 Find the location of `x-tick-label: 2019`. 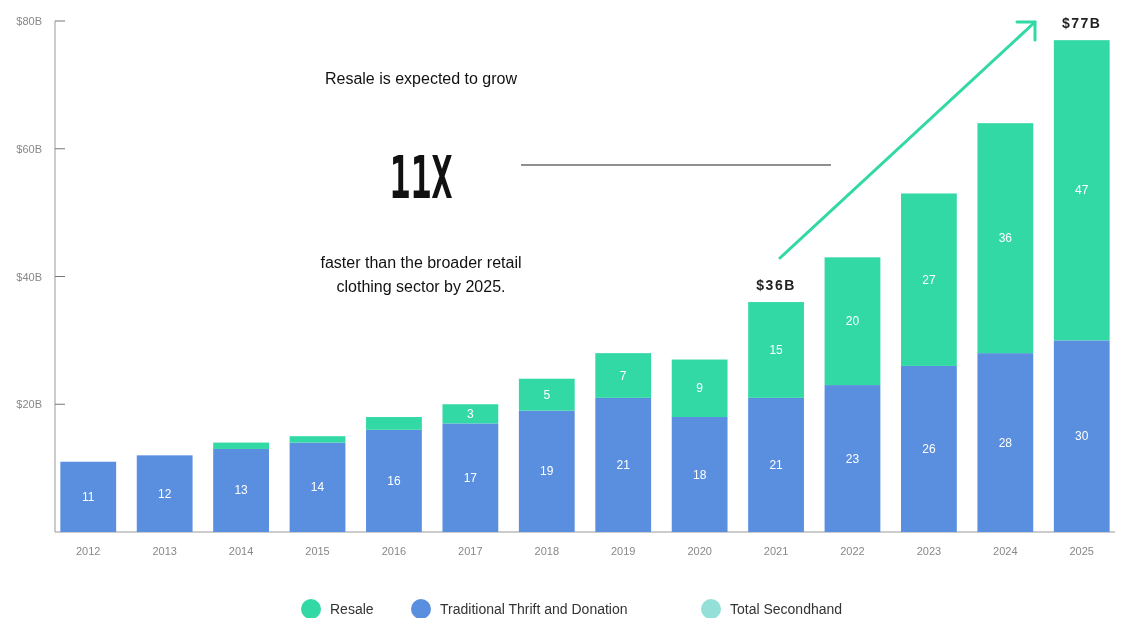

x-tick-label: 2019 is located at coordinates (623, 551).